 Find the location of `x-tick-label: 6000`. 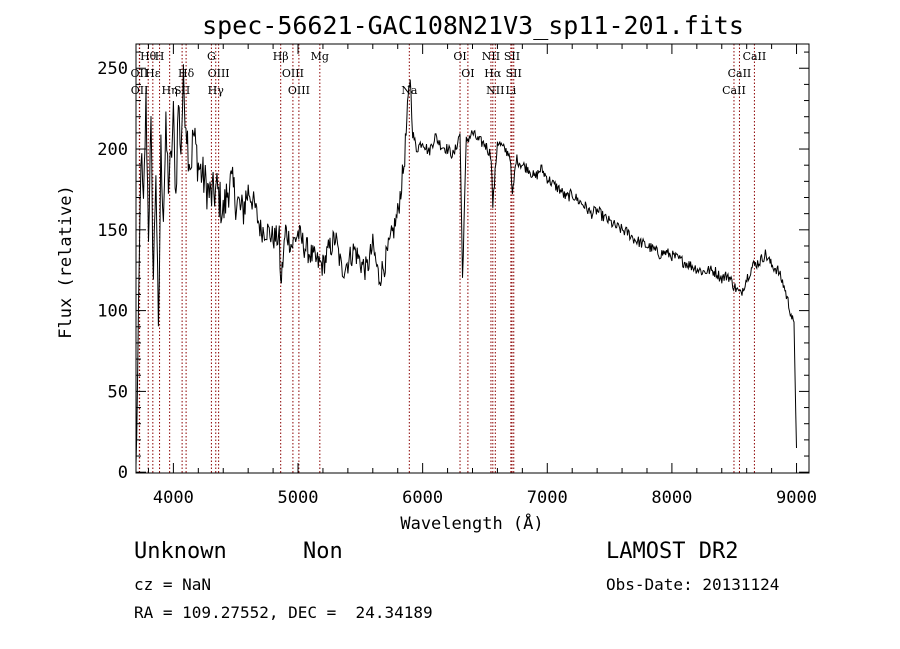

x-tick-label: 6000 is located at coordinates (422, 498).